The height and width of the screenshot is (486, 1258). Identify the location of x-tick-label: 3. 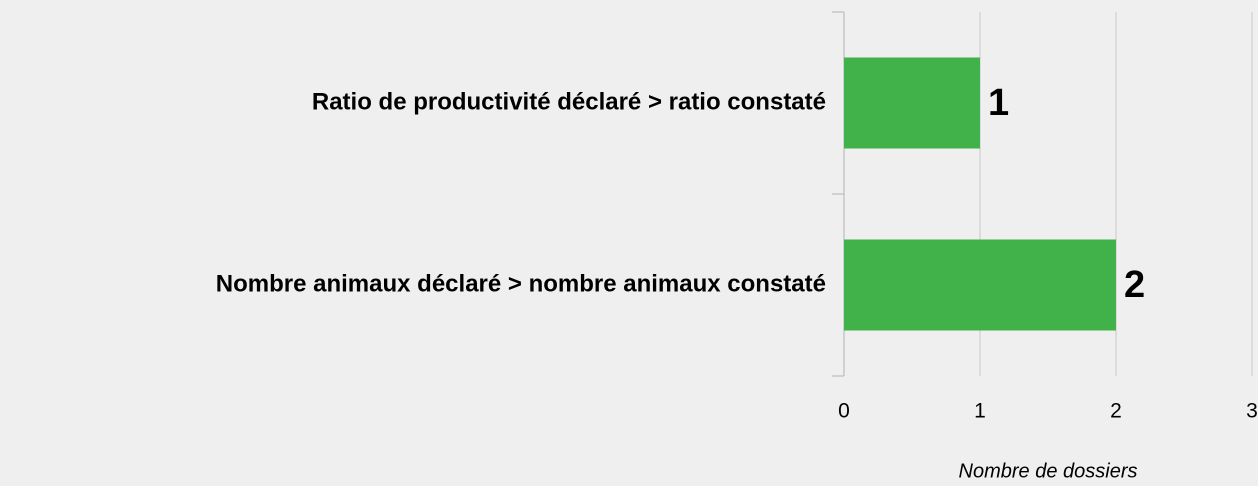
(1252, 411).